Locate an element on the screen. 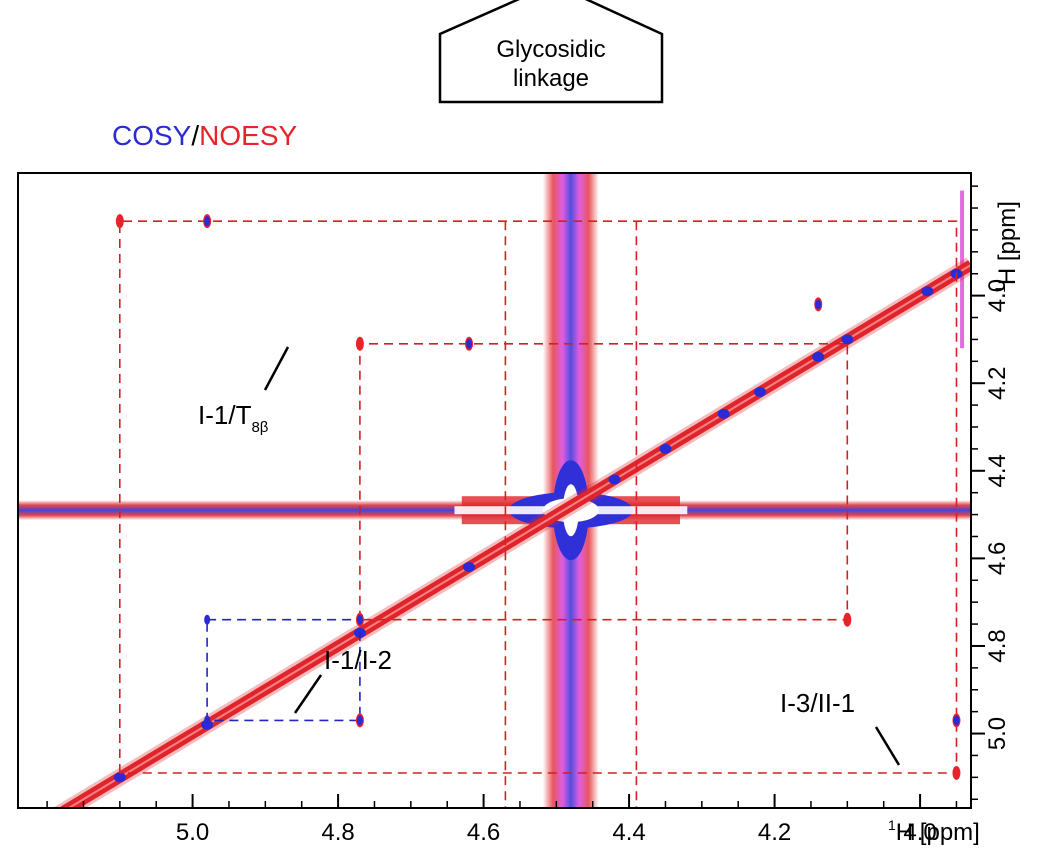 The width and height of the screenshot is (1043, 849). y-tick-label: 4.6 is located at coordinates (997, 558).